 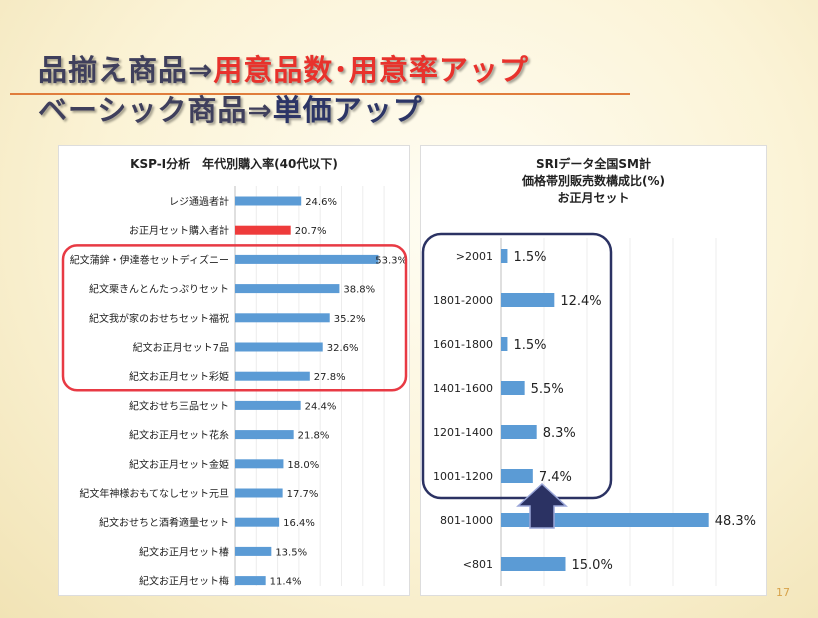 What do you see at coordinates (547, 389) in the screenshot?
I see `right-data-label: 5.5%` at bounding box center [547, 389].